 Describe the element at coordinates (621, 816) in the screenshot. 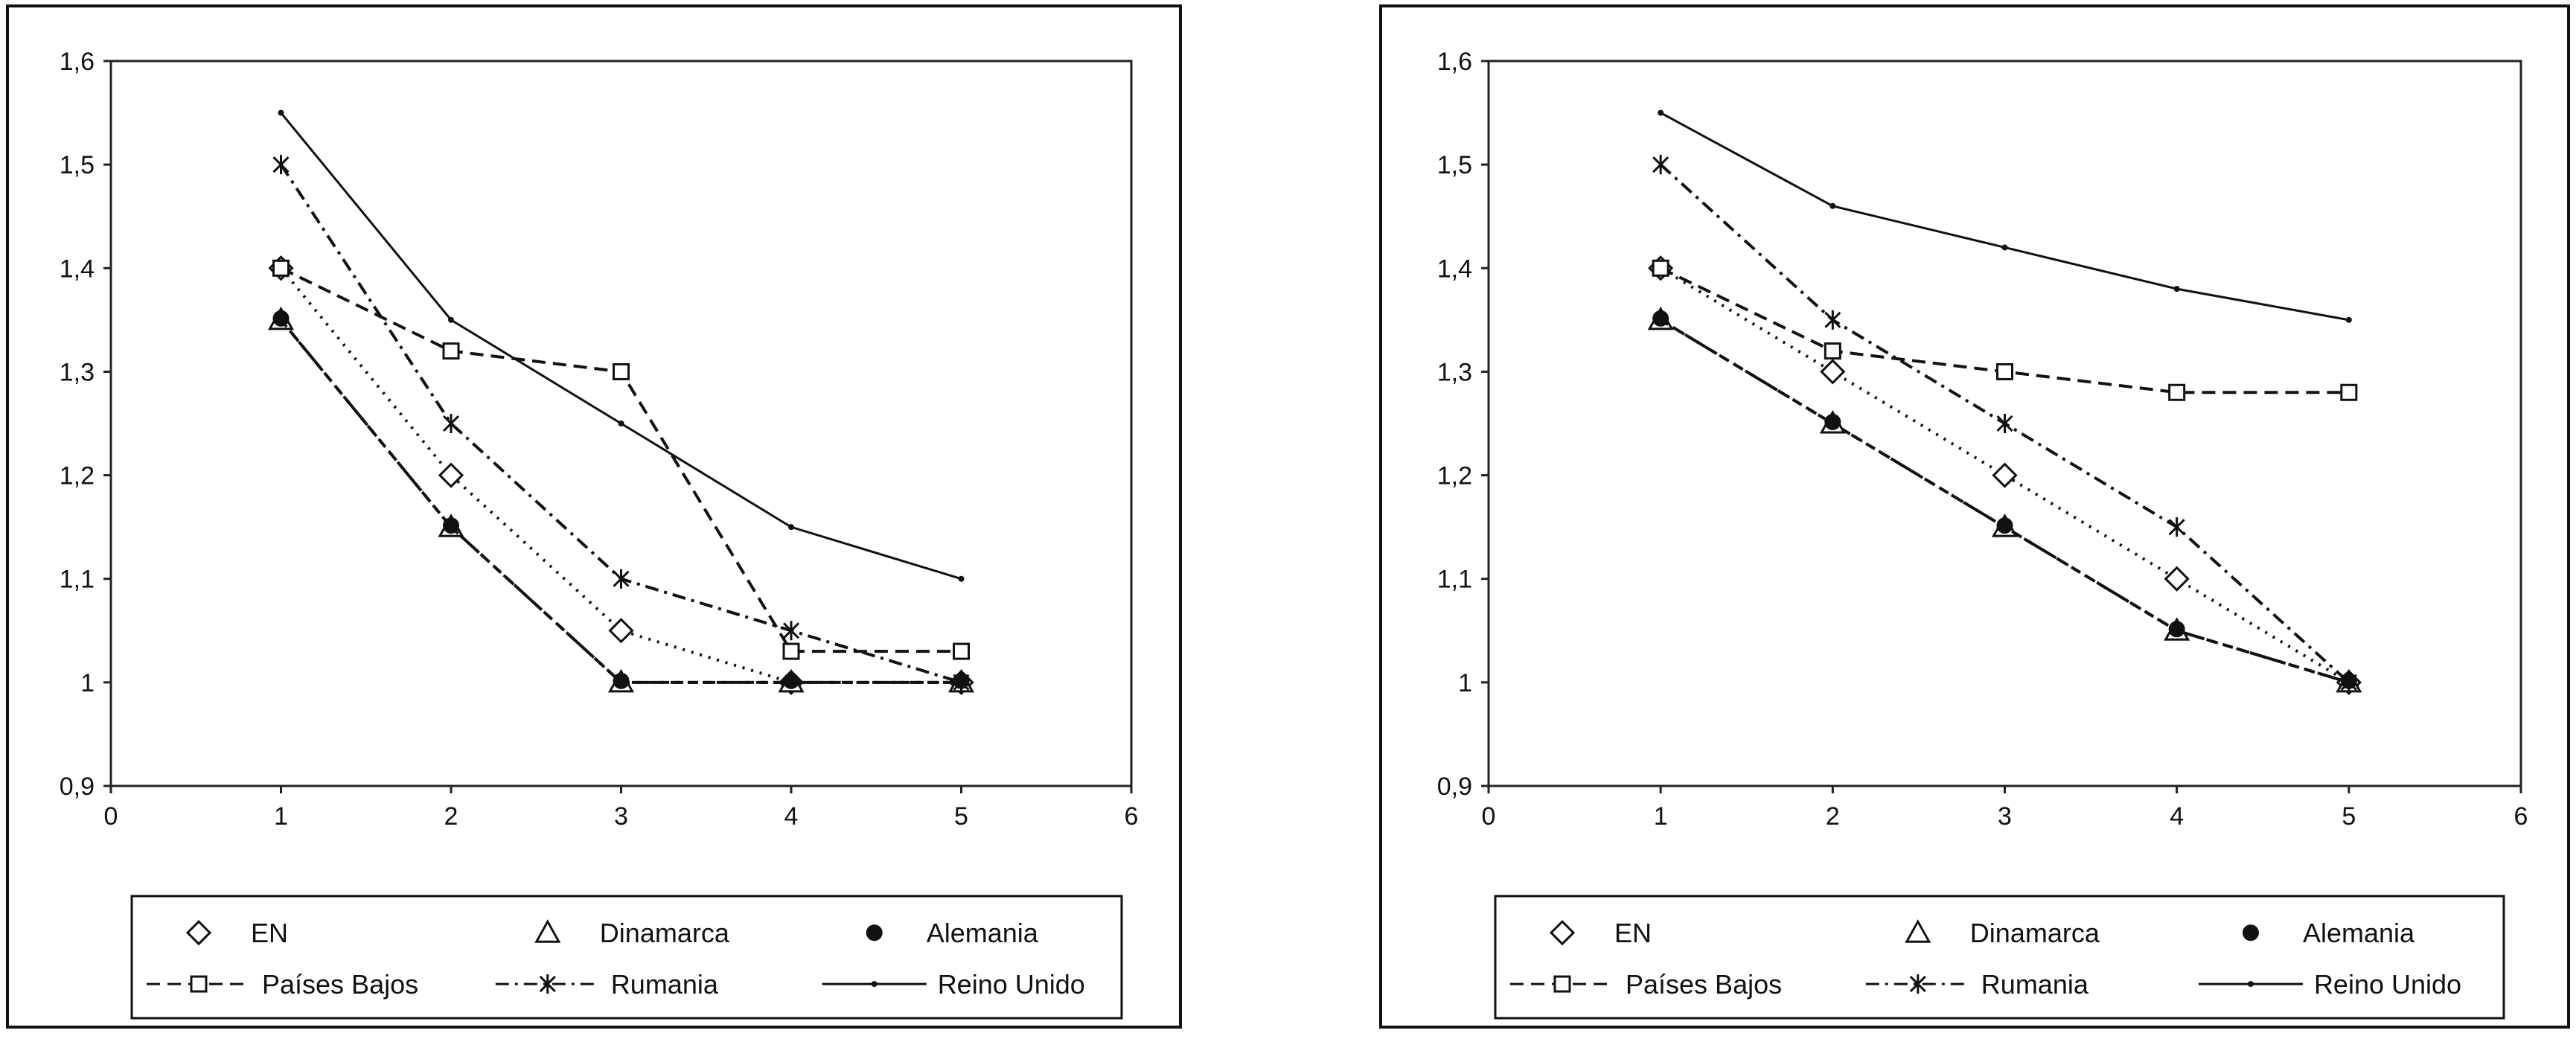

I see `x-tick-label: 3` at that location.